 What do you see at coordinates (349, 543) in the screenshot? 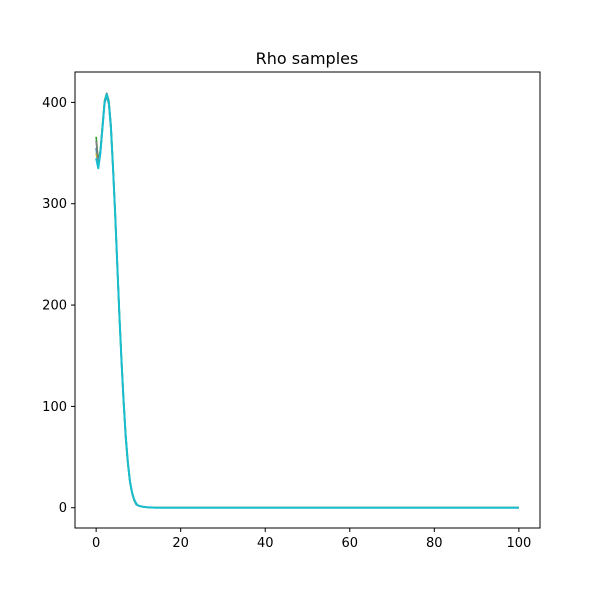
I see `x-tick-label: 60` at bounding box center [349, 543].